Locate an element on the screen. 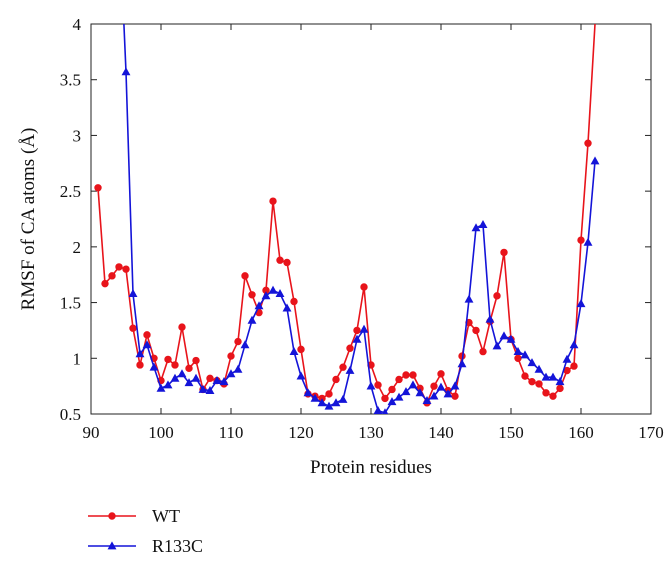 Image resolution: width=665 pixels, height=565 pixels. y-tick-label: 4 is located at coordinates (77, 24).